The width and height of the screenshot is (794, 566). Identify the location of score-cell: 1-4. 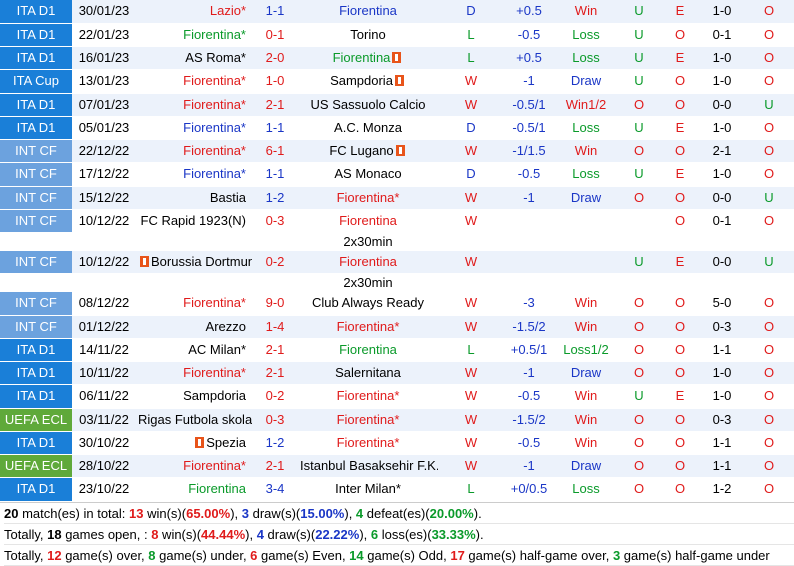
(275, 327).